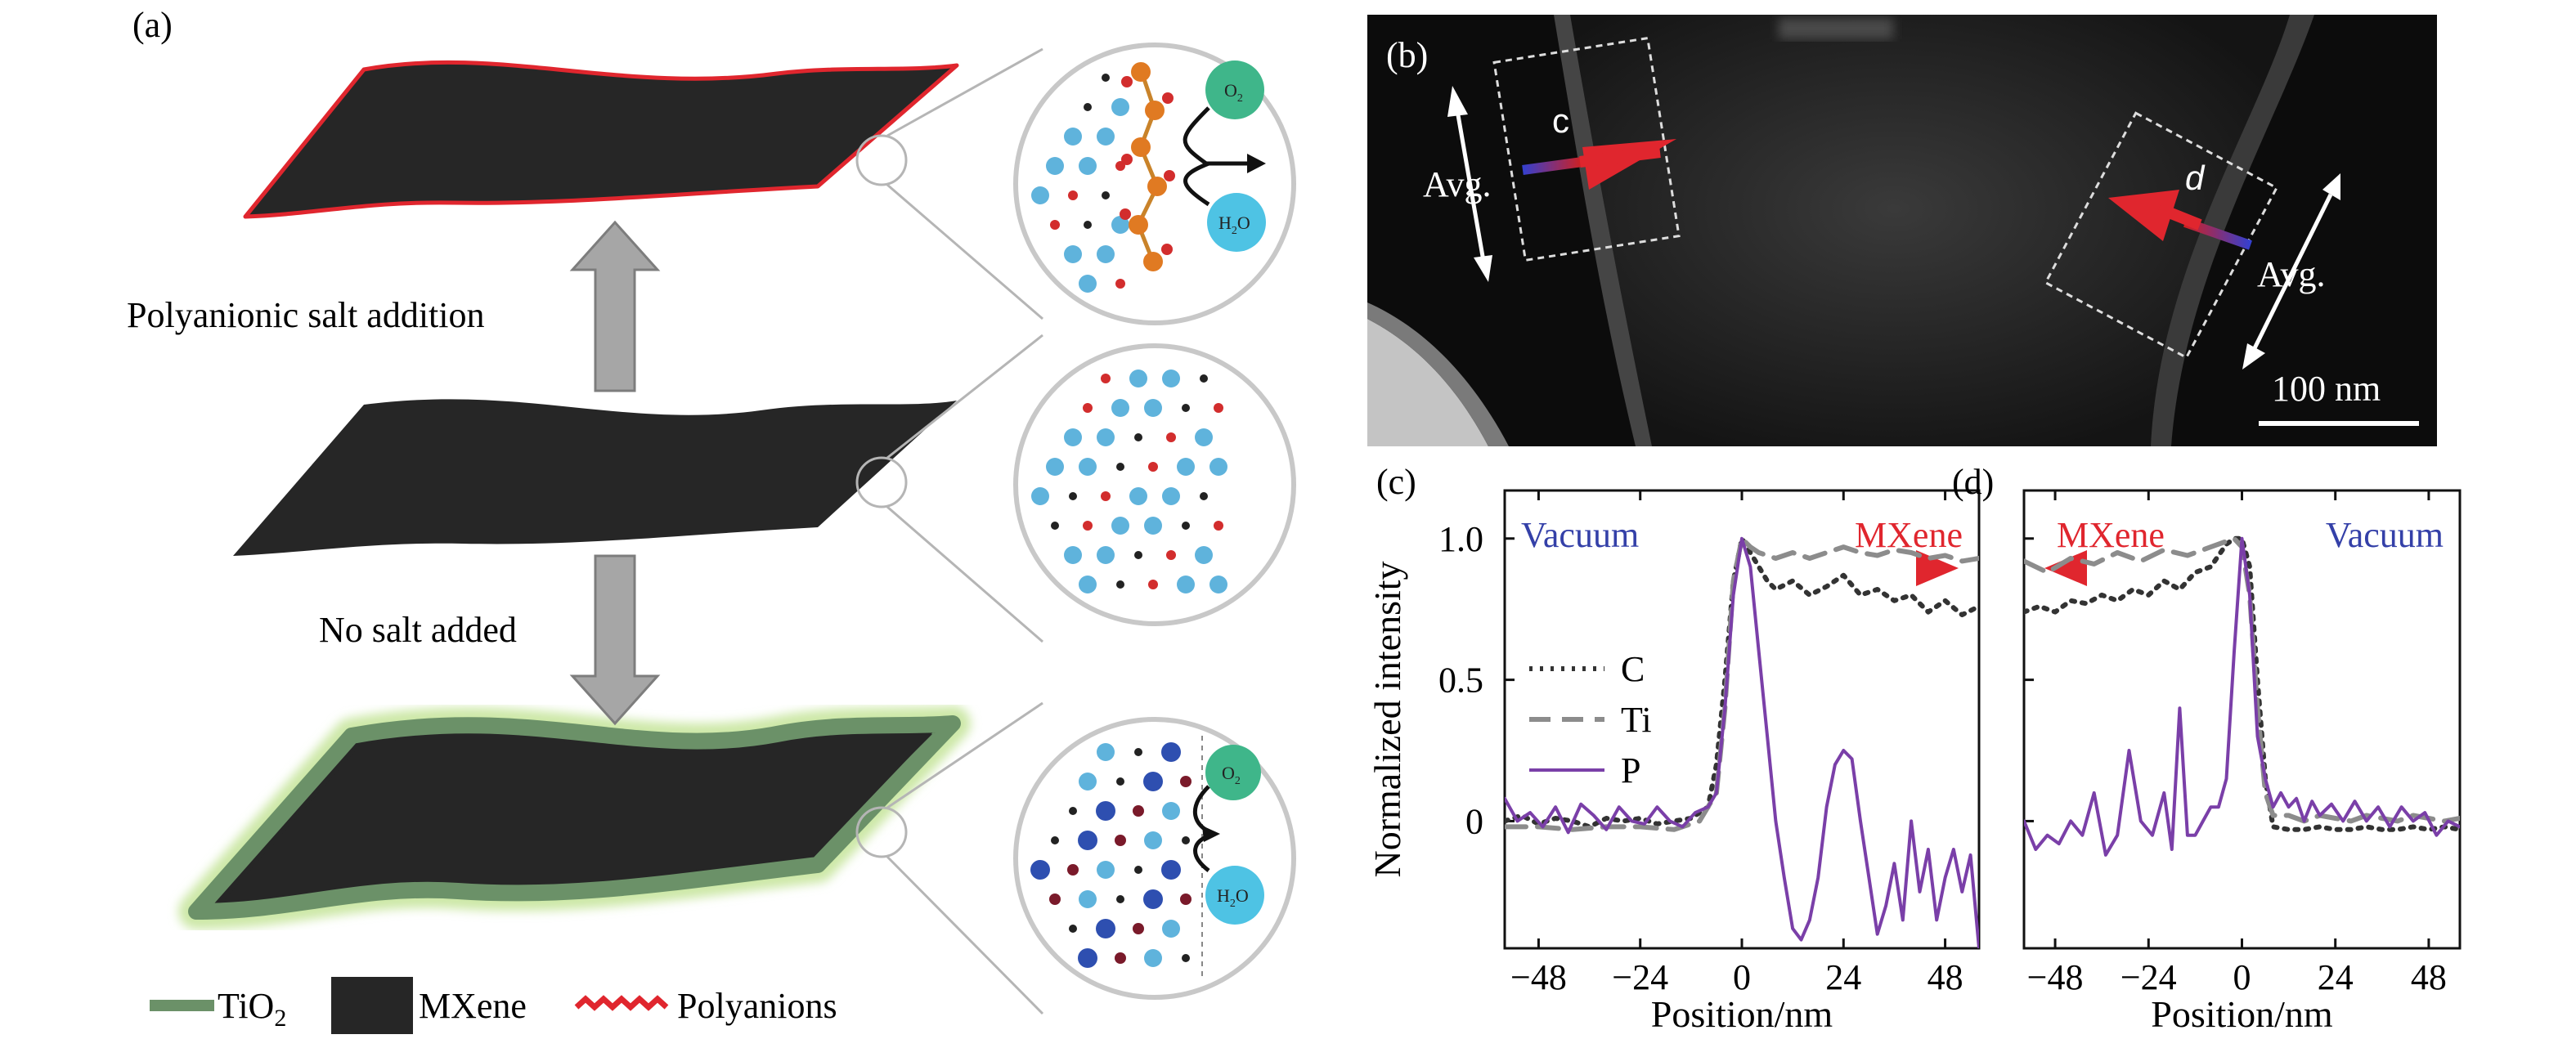 The height and width of the screenshot is (1057, 2576). What do you see at coordinates (1230, 91) in the screenshot?
I see `o2-label: O` at bounding box center [1230, 91].